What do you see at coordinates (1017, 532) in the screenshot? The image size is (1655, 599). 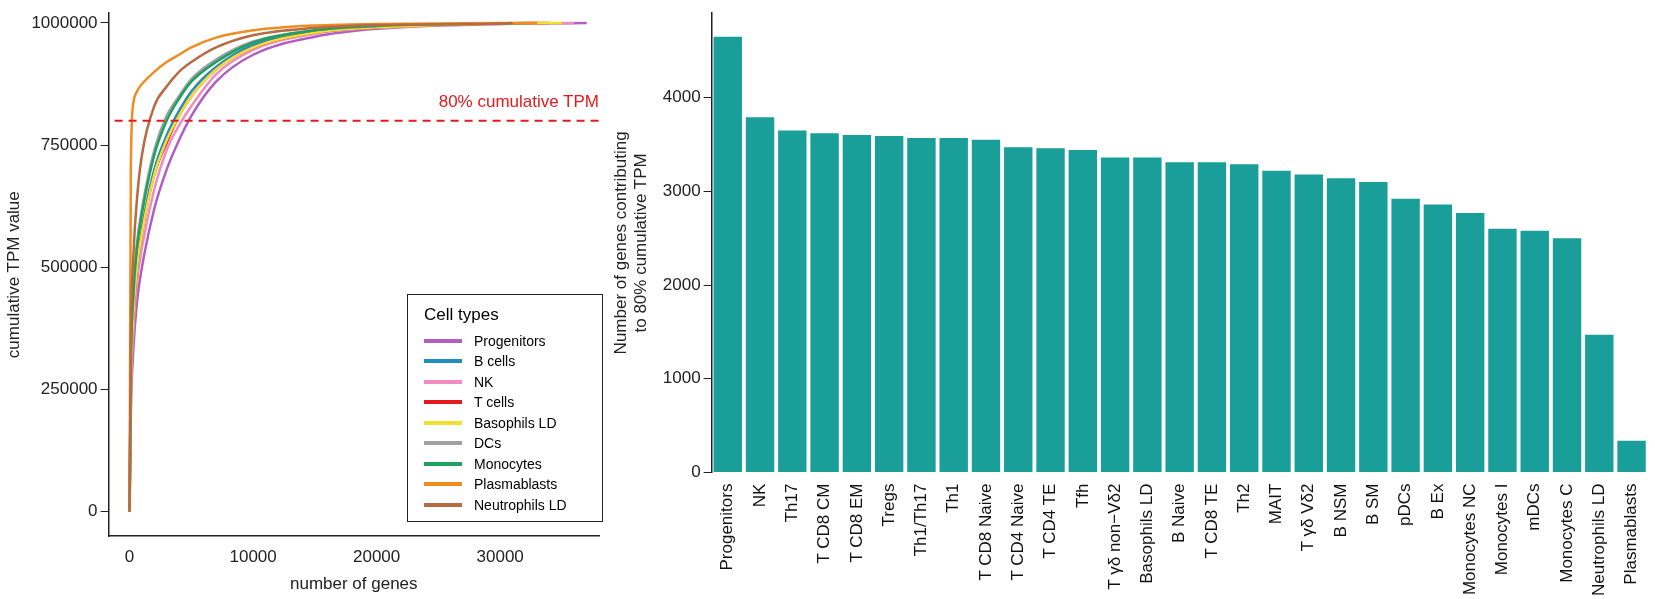 I see `x-tick-label: T CD4 Naive` at bounding box center [1017, 532].